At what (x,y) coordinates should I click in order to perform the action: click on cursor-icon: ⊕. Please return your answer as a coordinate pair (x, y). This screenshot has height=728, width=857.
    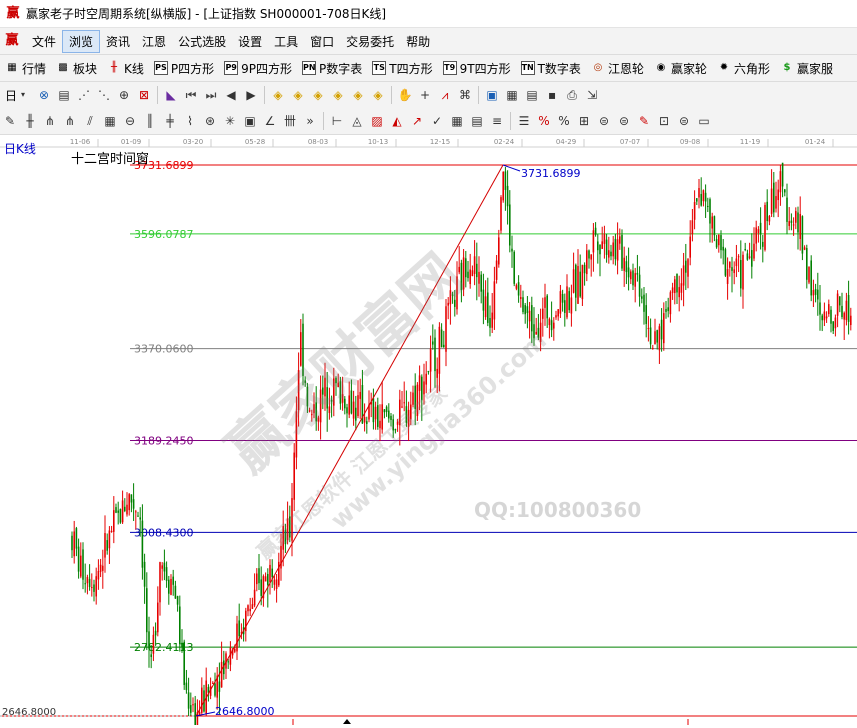
    Looking at the image, I should click on (124, 95).